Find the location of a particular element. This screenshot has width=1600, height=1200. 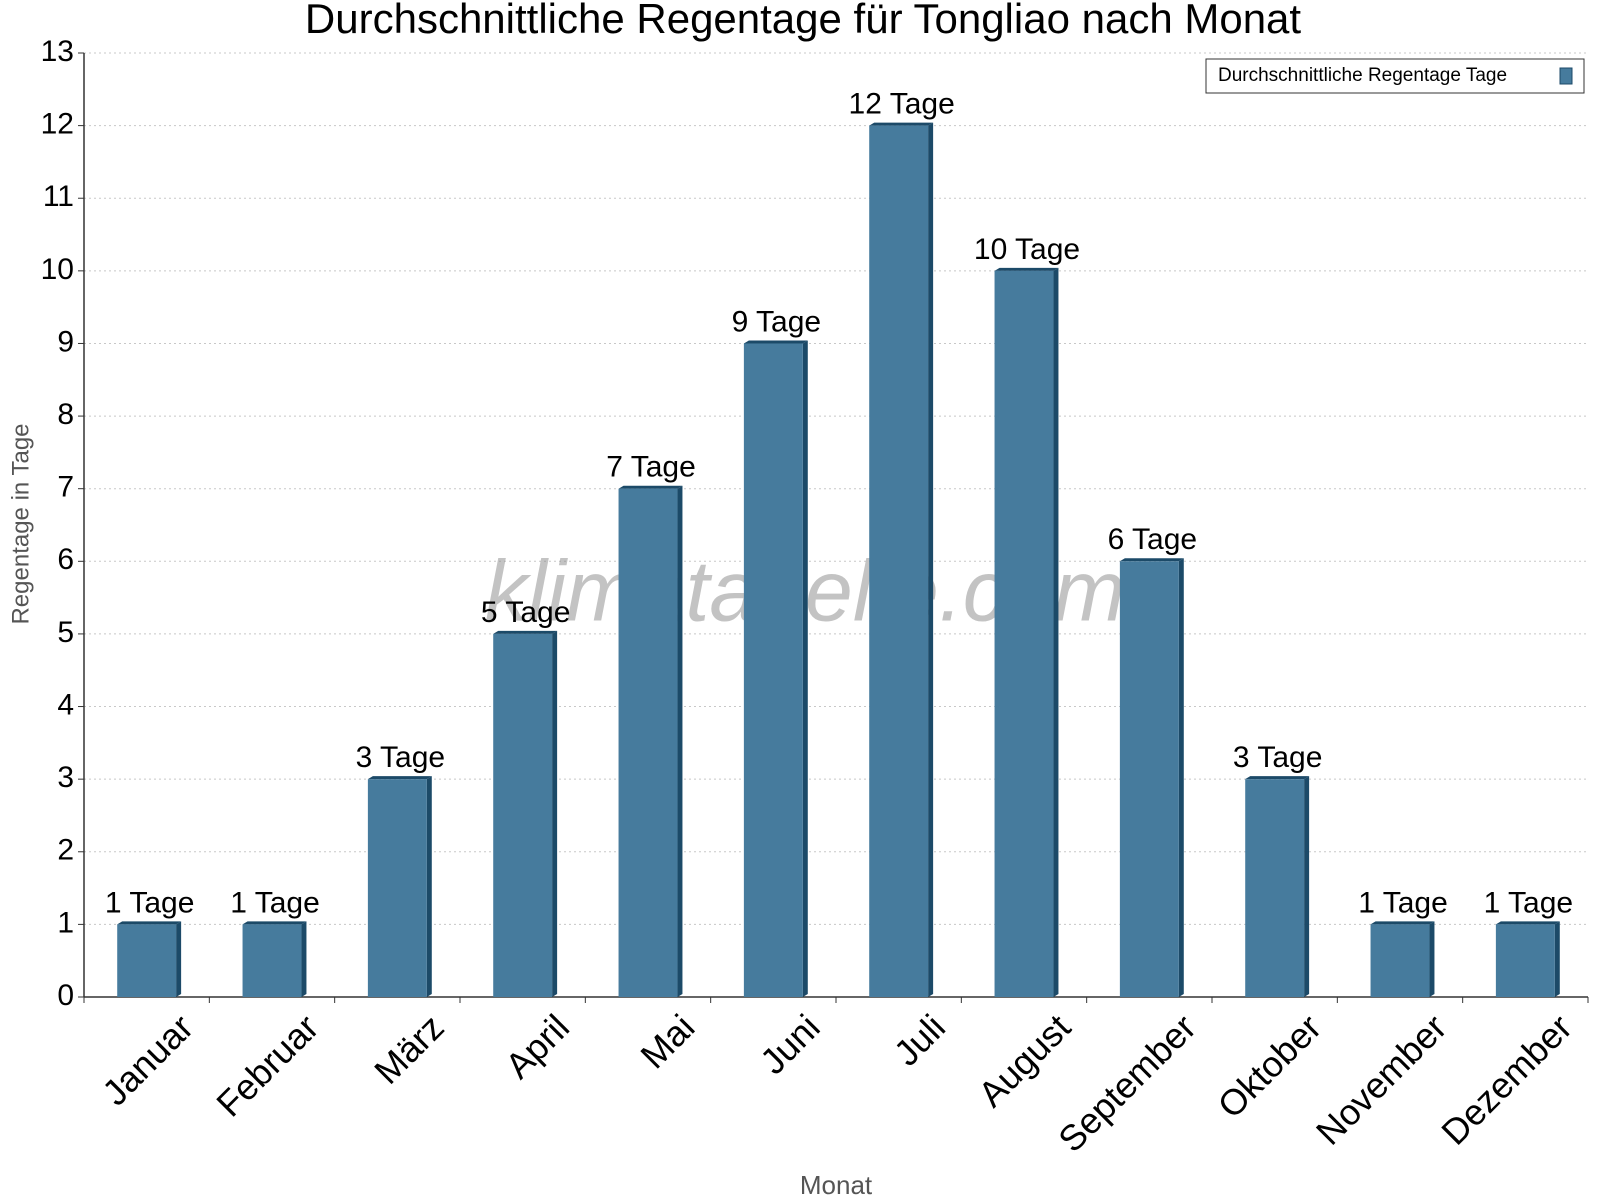

x-tick-label: Mai is located at coordinates (667, 1041).